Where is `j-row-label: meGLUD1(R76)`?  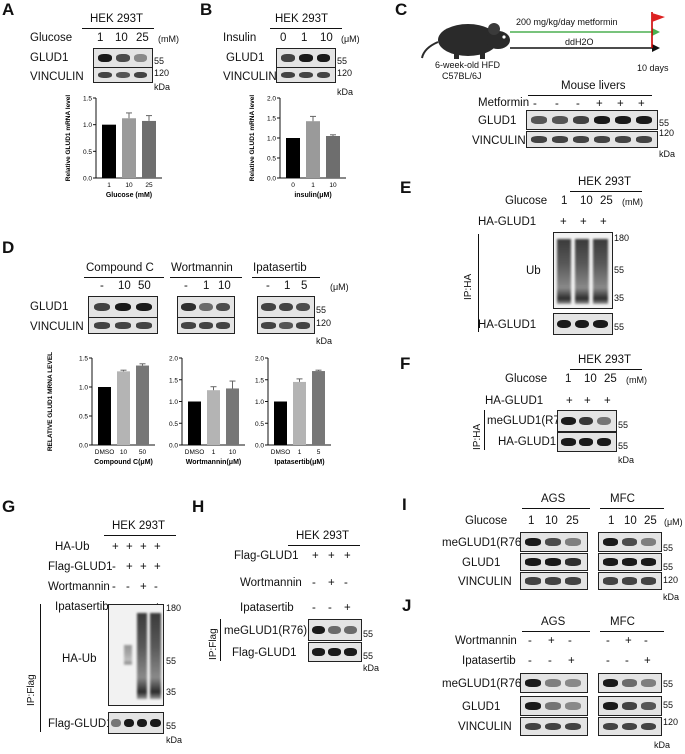
j-row-label: meGLUD1(R76) is located at coordinates (484, 684).